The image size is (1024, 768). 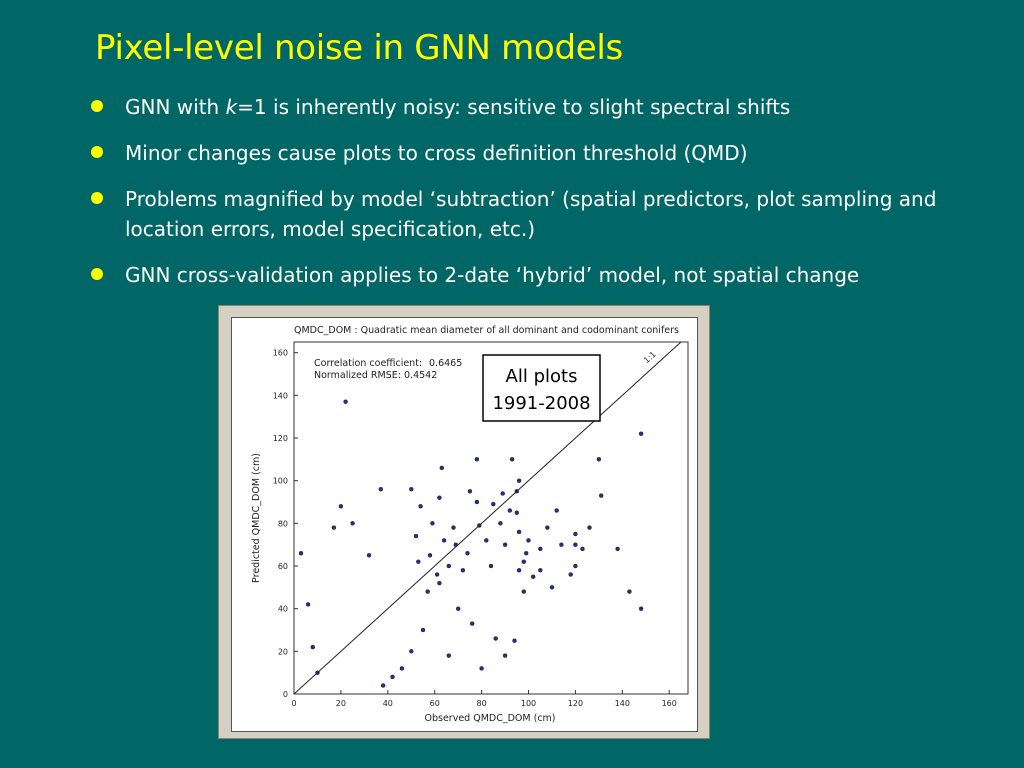 I want to click on stats-rmse-label: Normalized RMSE:, so click(x=357, y=375).